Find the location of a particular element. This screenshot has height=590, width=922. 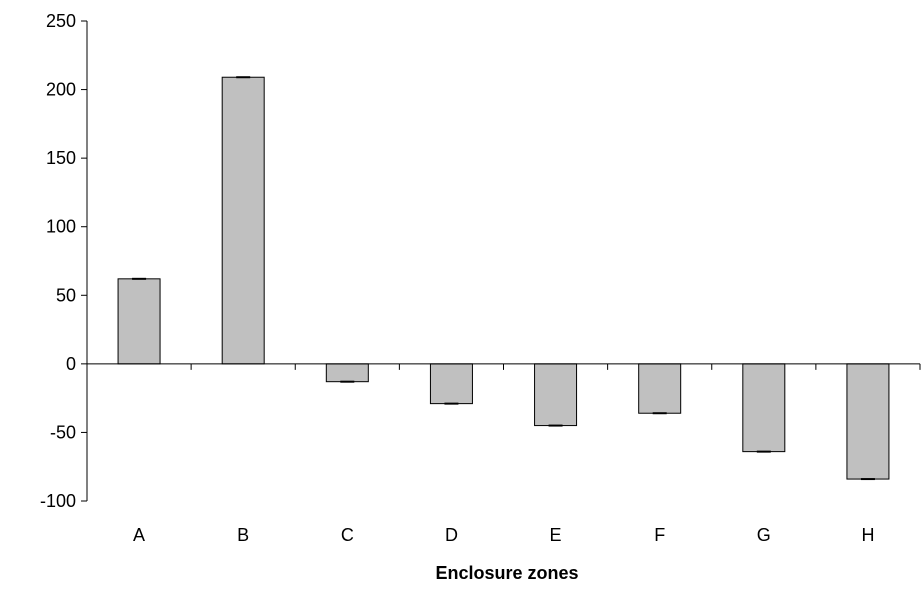

y-tick-label: -100 is located at coordinates (58, 501).